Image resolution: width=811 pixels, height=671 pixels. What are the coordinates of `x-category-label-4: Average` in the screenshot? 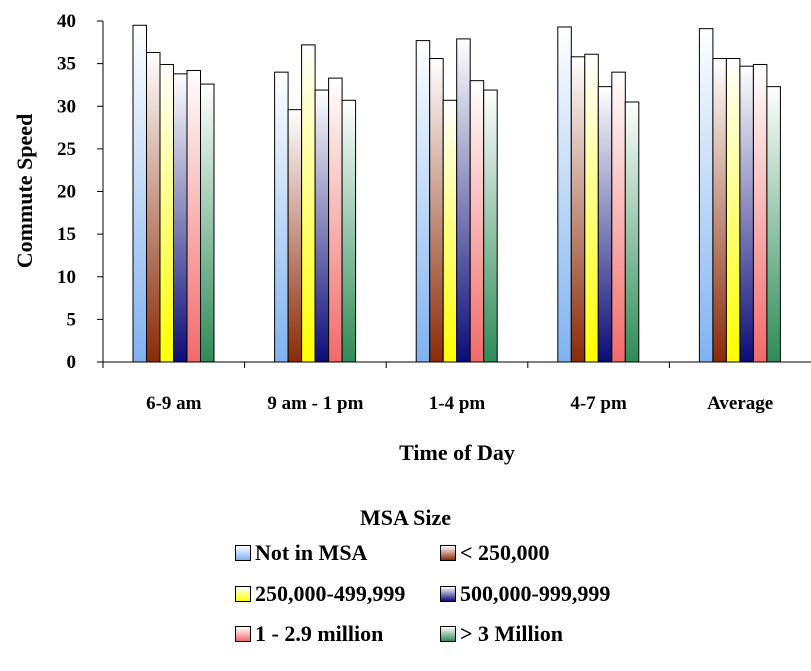 It's located at (740, 403).